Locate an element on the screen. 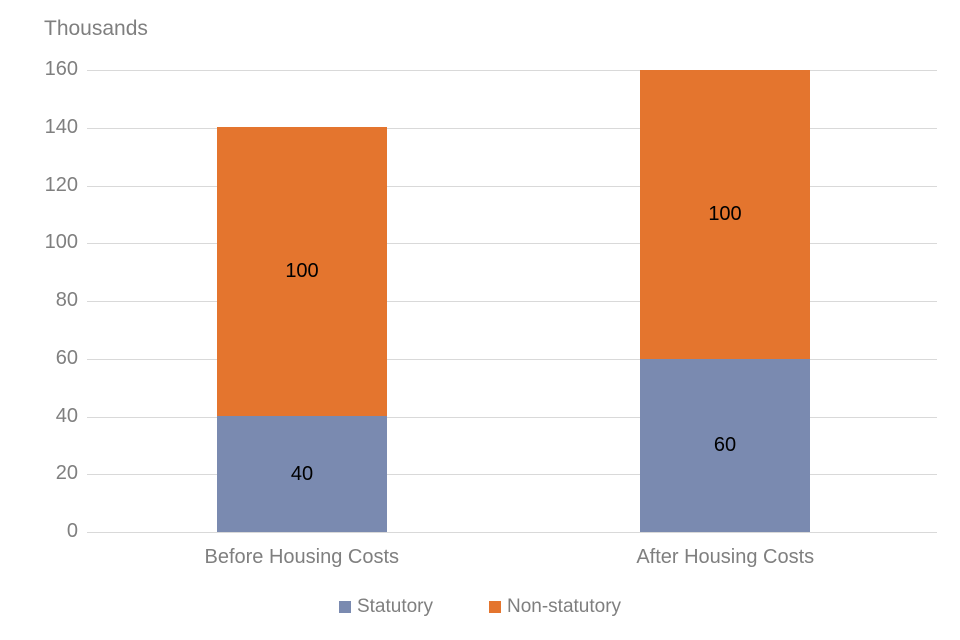 Image resolution: width=960 pixels, height=640 pixels. y-axis-tick-label: 140 is located at coordinates (61, 126).